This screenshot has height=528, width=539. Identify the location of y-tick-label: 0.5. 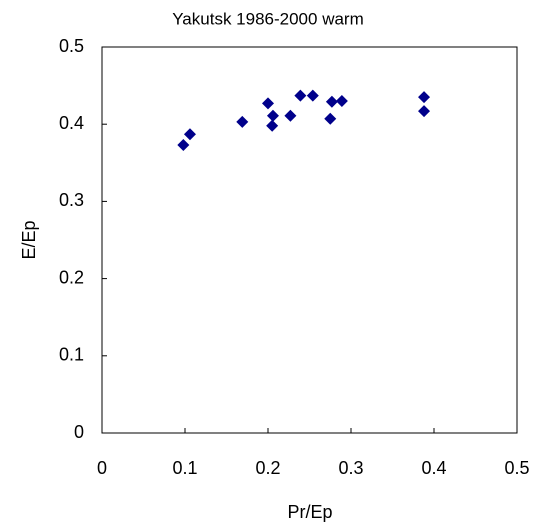
(71, 46).